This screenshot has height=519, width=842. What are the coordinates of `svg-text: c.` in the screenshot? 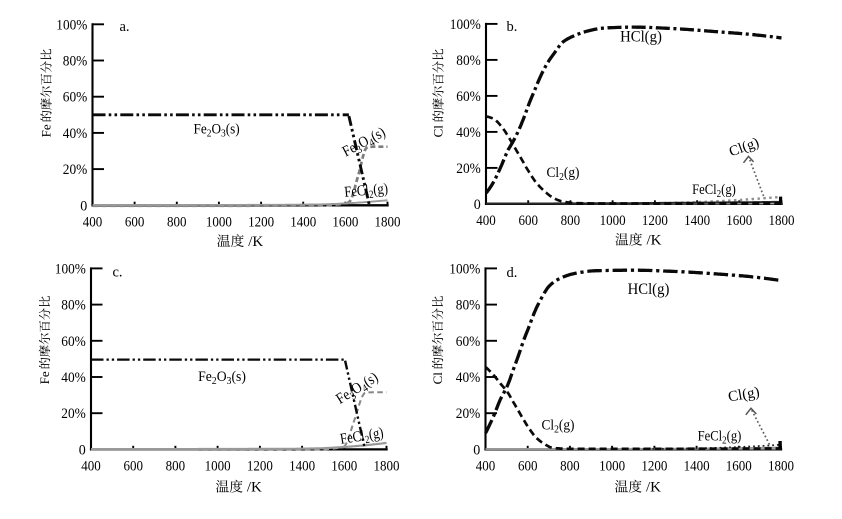 It's located at (118, 272).